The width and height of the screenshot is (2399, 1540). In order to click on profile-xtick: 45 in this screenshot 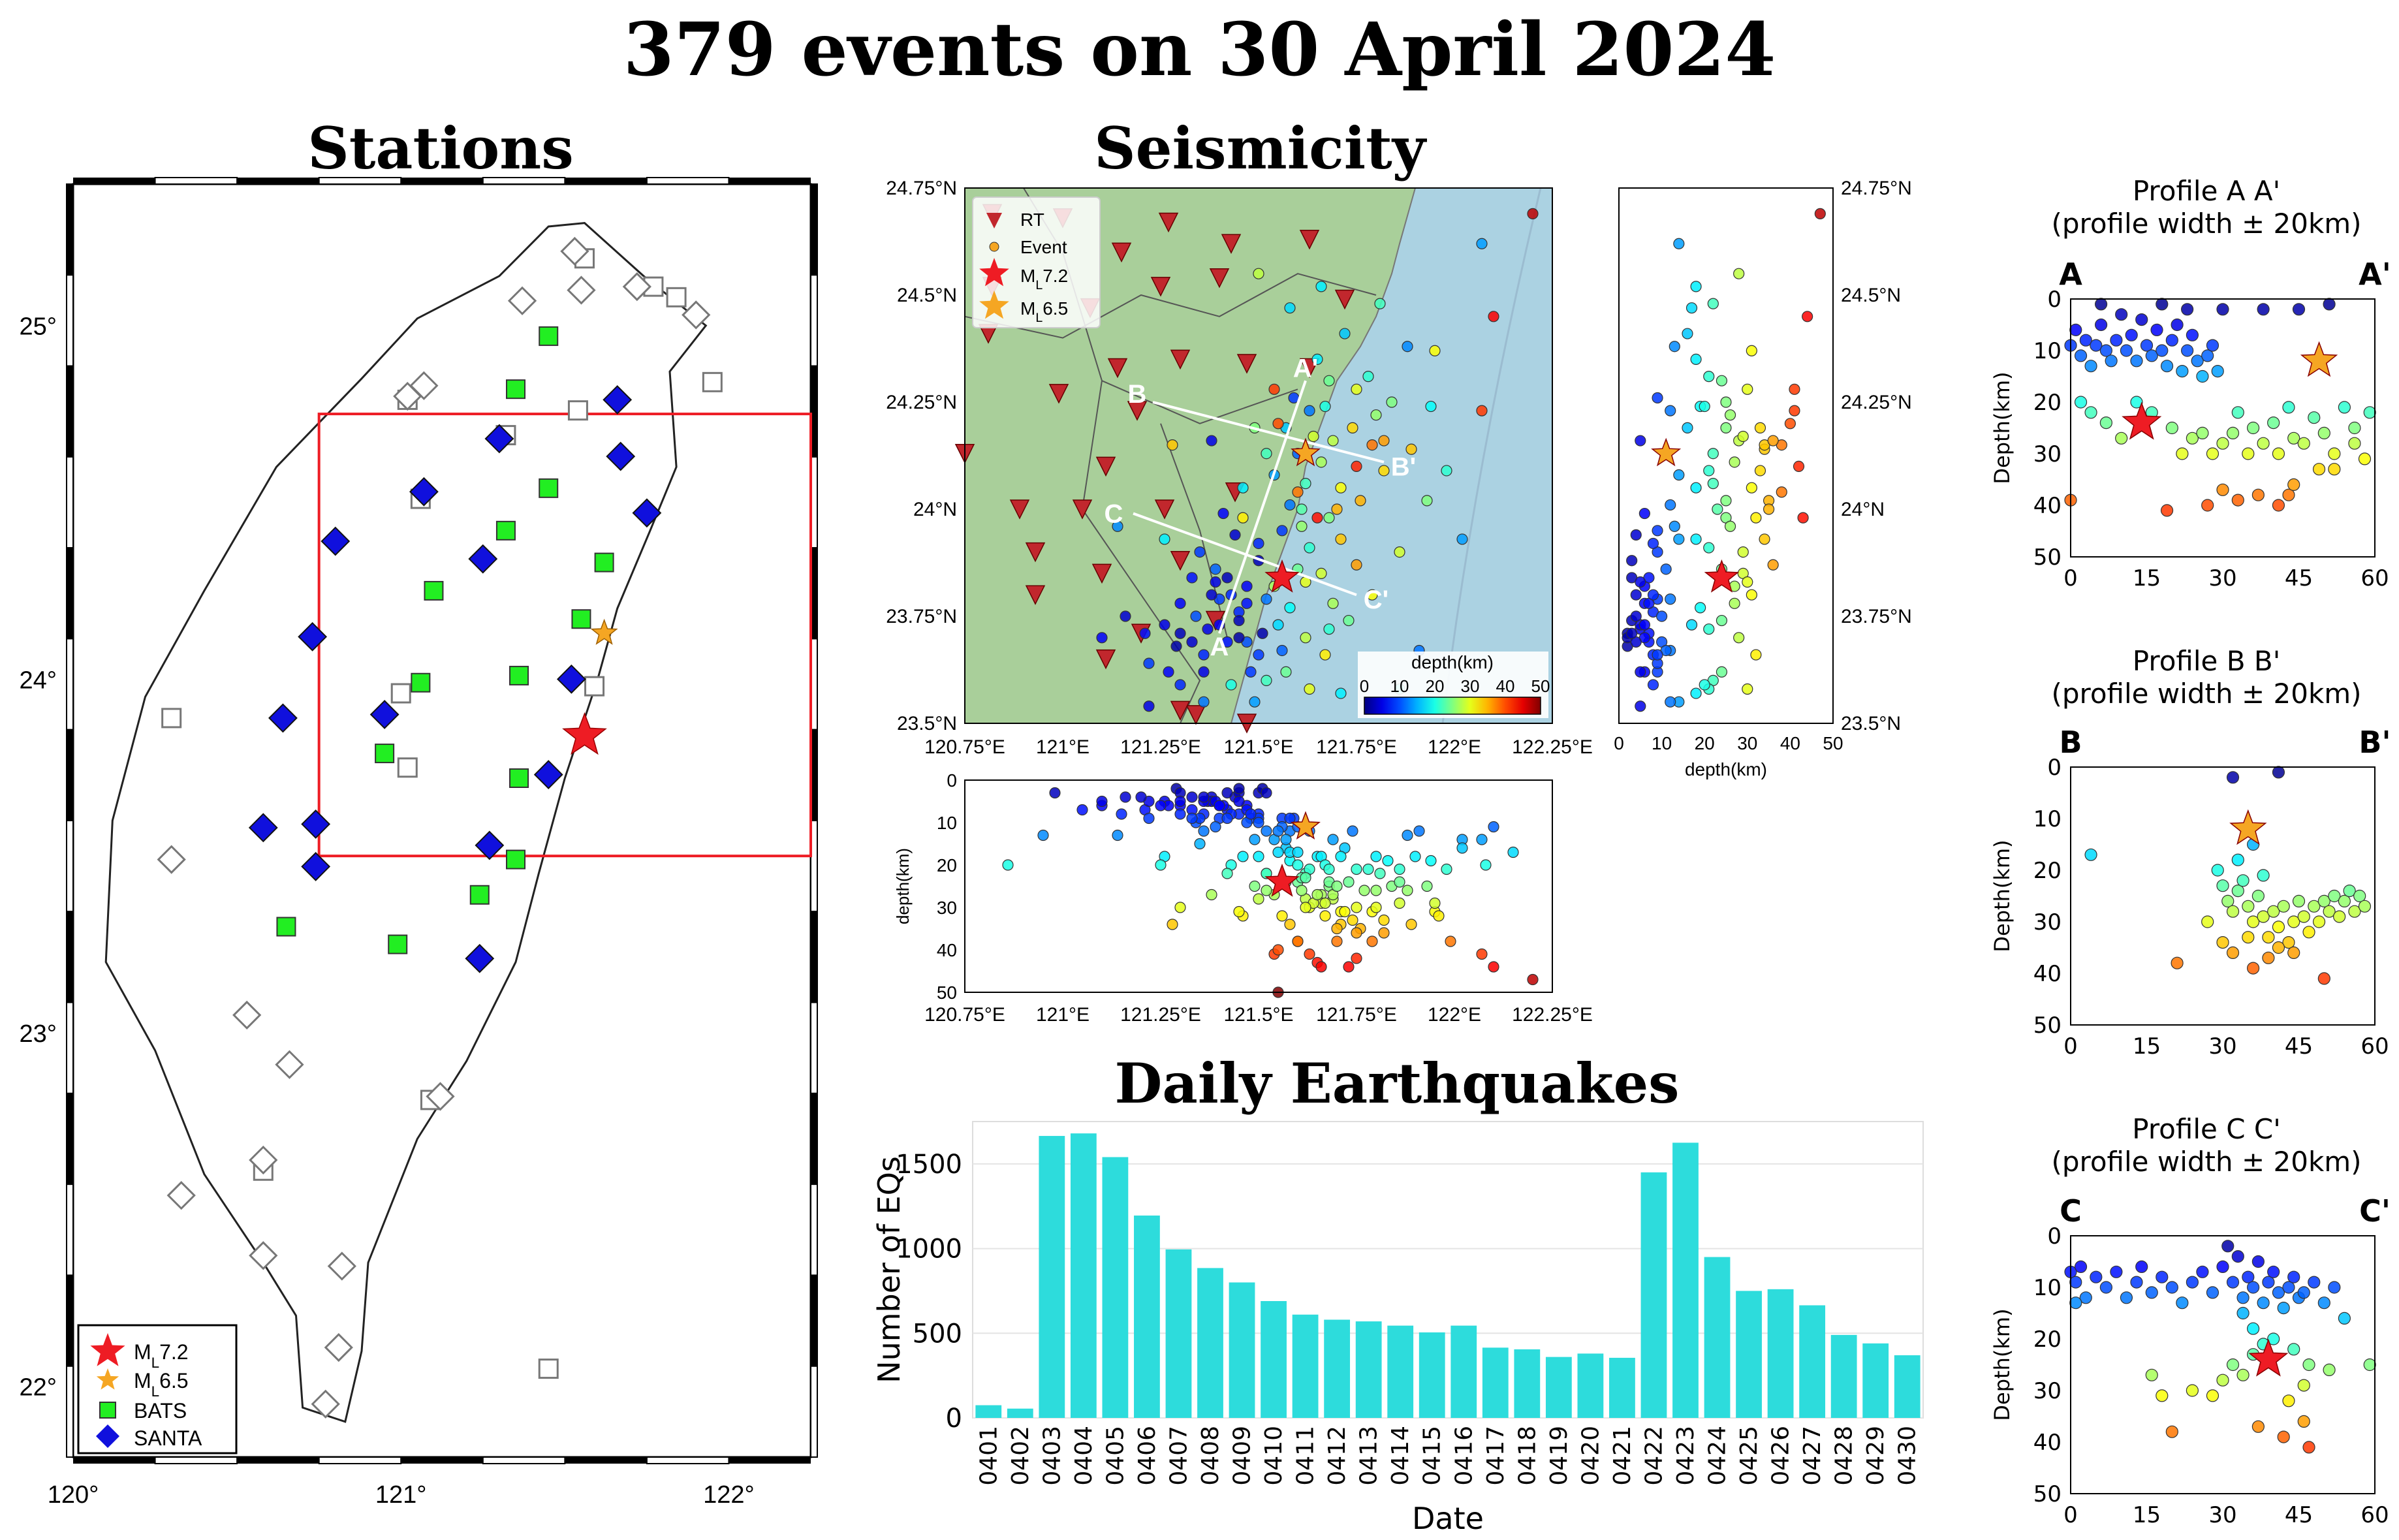, I will do `click(2299, 1515)`.